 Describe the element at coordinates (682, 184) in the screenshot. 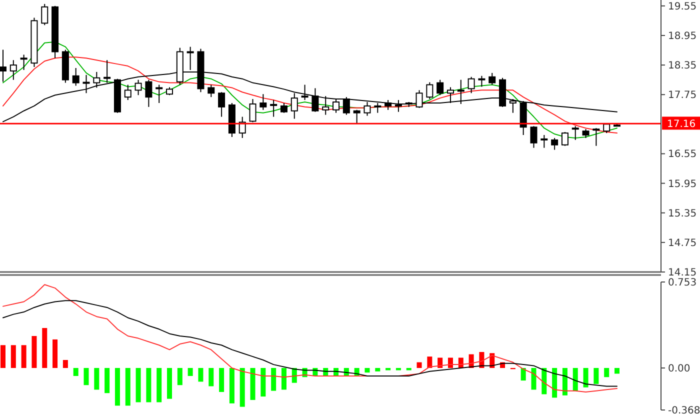

I see `y-tick-label: 15.95` at that location.